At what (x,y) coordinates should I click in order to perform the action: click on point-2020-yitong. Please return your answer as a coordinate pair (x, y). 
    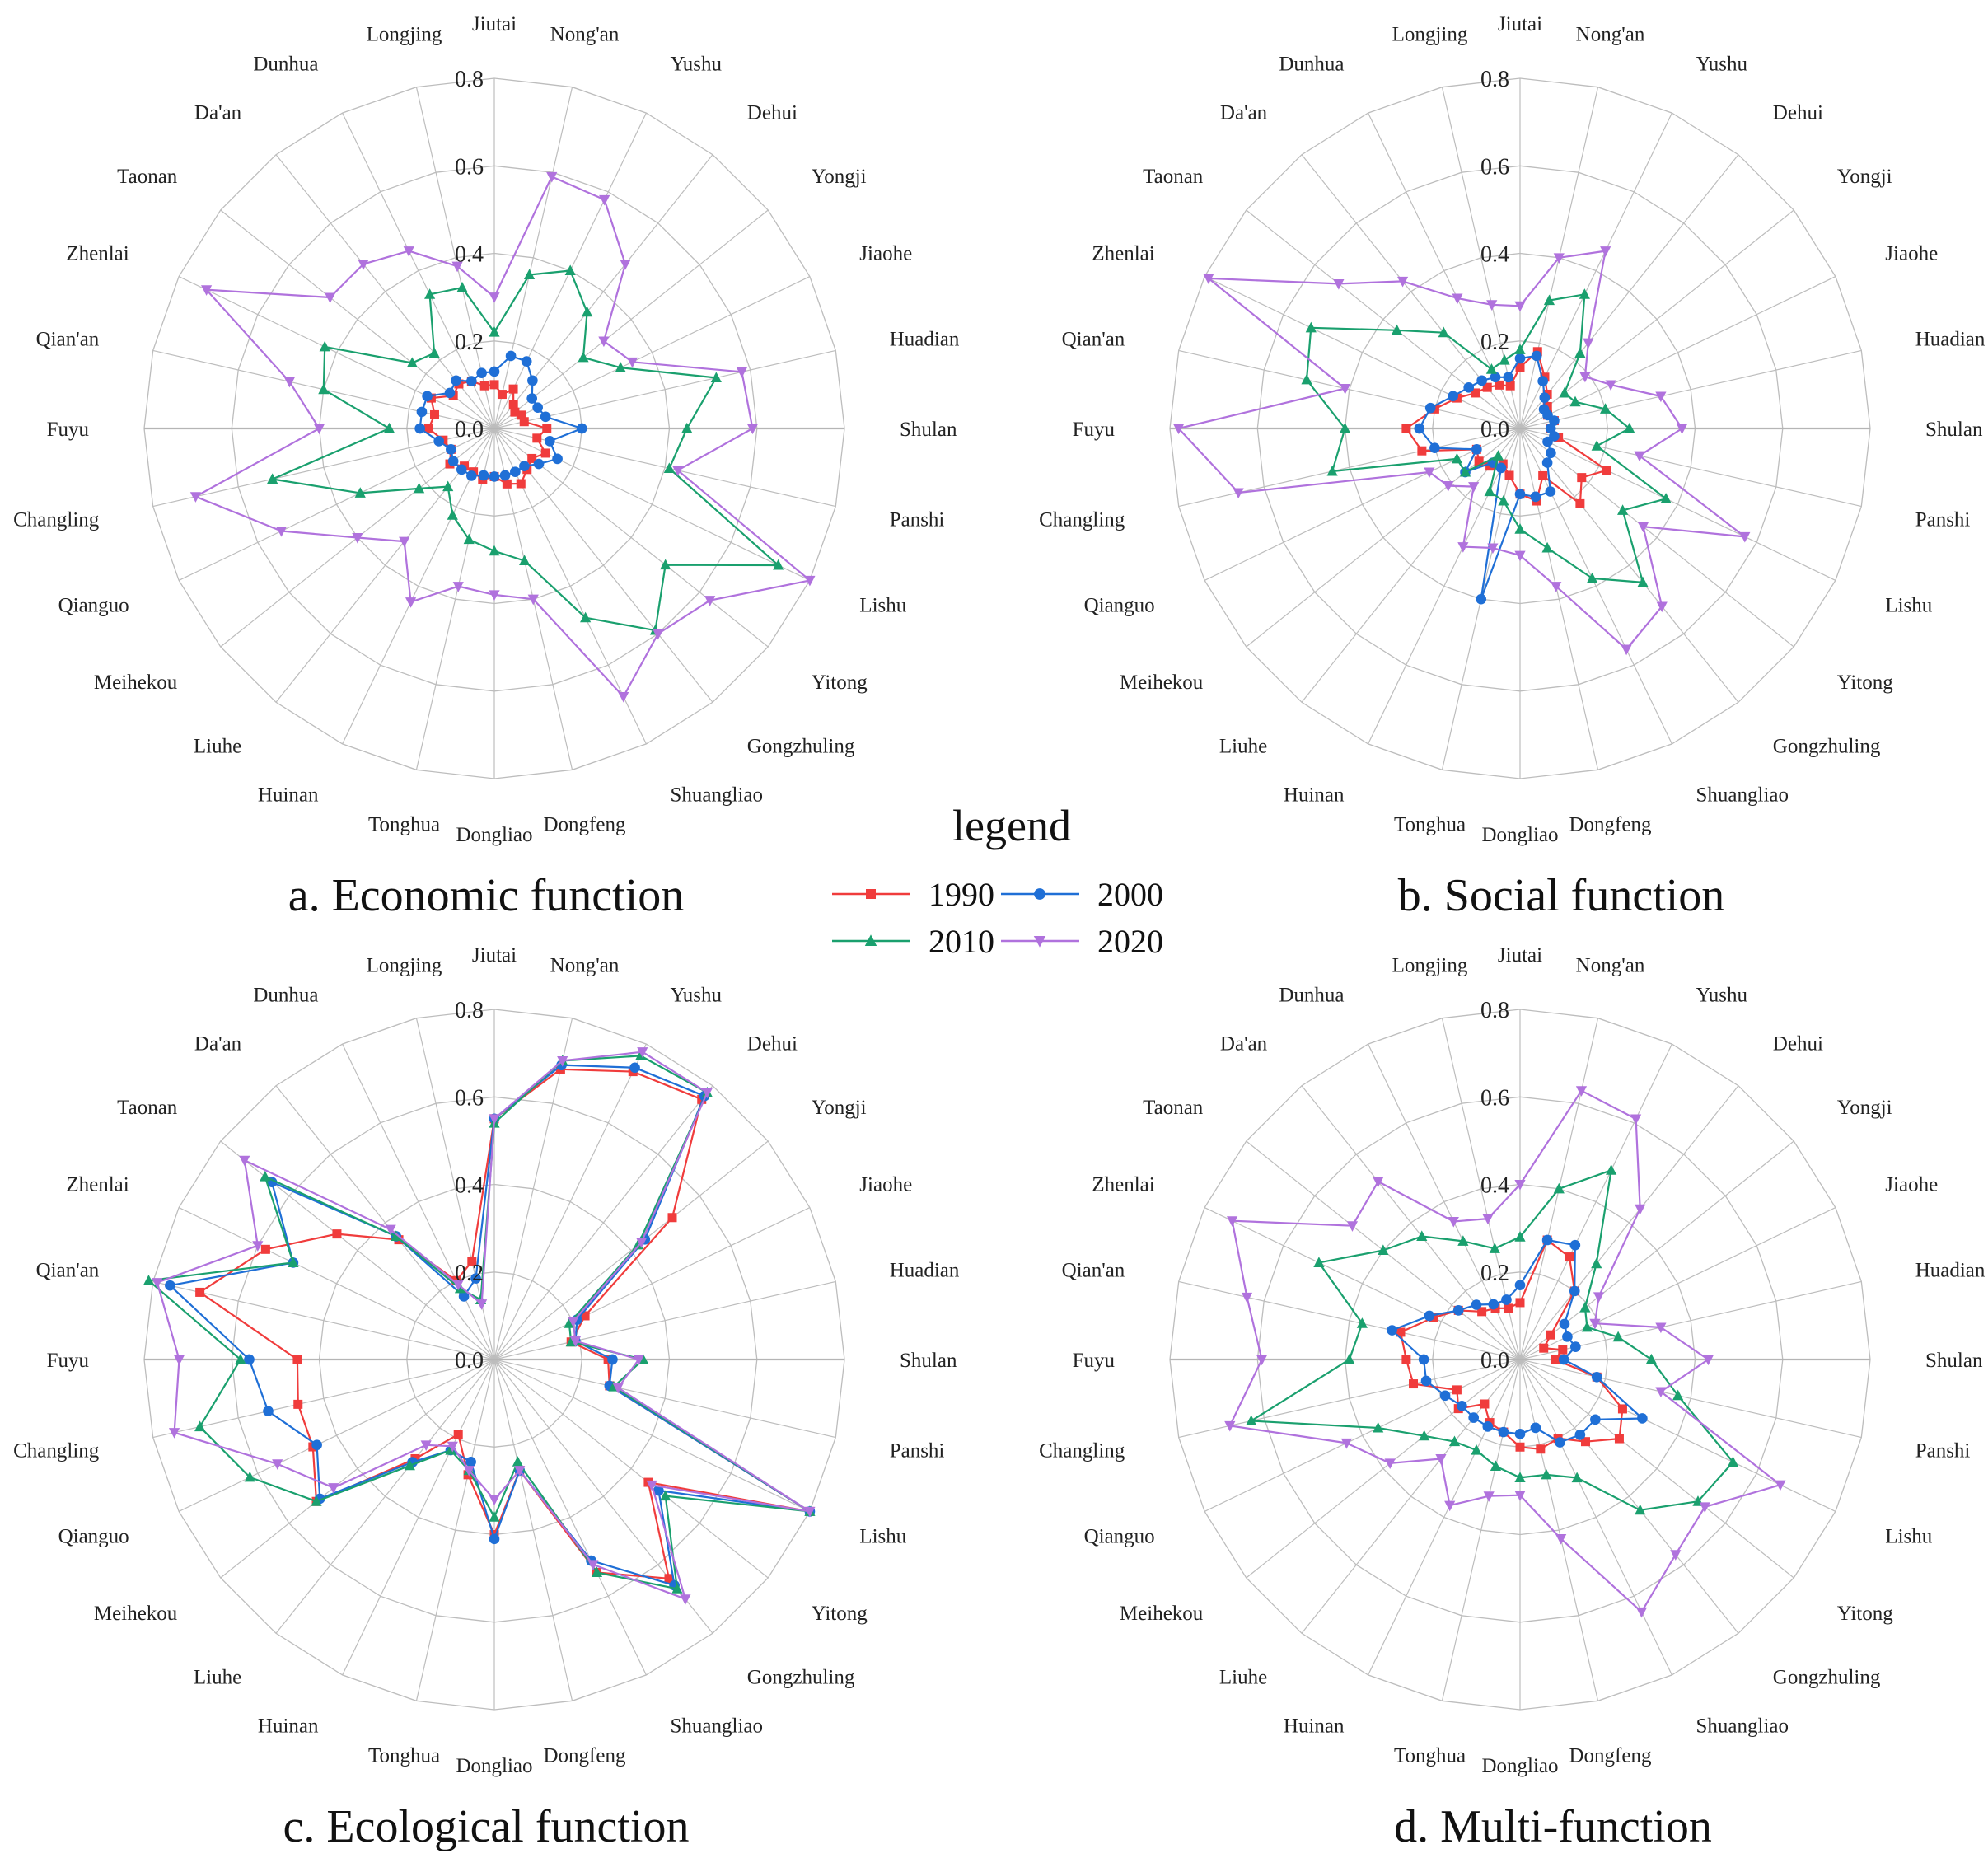
    Looking at the image, I should click on (1704, 1508).